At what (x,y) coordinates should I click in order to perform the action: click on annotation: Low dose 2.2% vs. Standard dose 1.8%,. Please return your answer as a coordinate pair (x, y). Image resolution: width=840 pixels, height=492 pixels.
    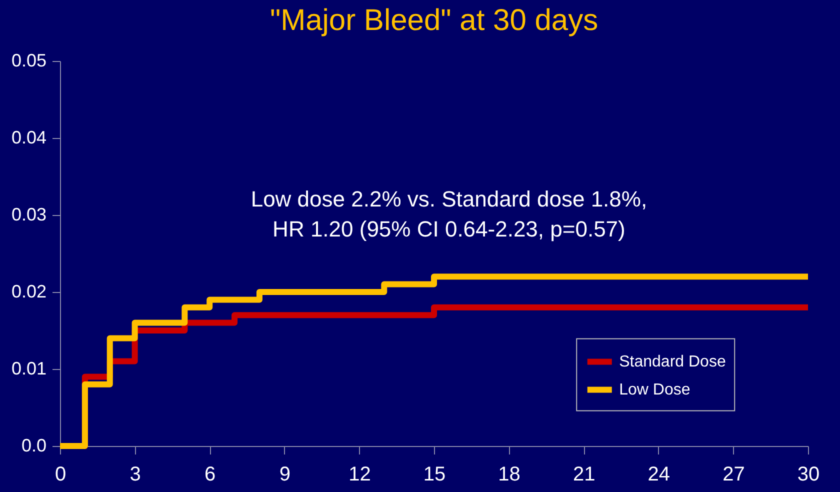
    Looking at the image, I should click on (449, 199).